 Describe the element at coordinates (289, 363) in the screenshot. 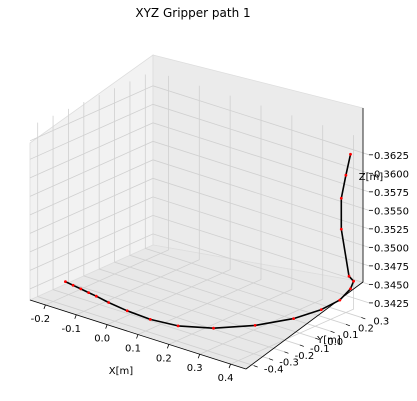

I see `y-tick-label: -0.3` at that location.